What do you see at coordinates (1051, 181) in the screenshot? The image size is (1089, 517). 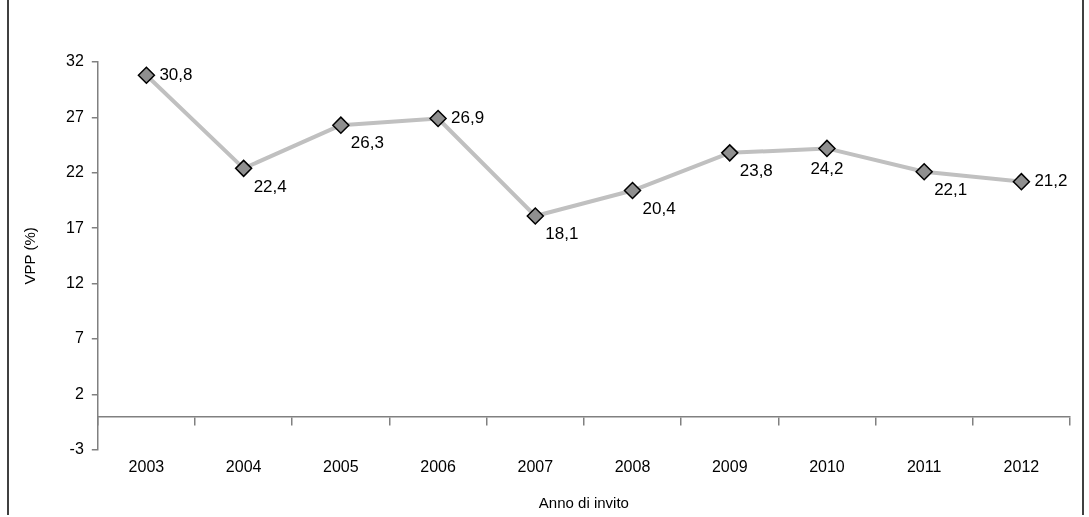 I see `data-label: 21,2` at bounding box center [1051, 181].